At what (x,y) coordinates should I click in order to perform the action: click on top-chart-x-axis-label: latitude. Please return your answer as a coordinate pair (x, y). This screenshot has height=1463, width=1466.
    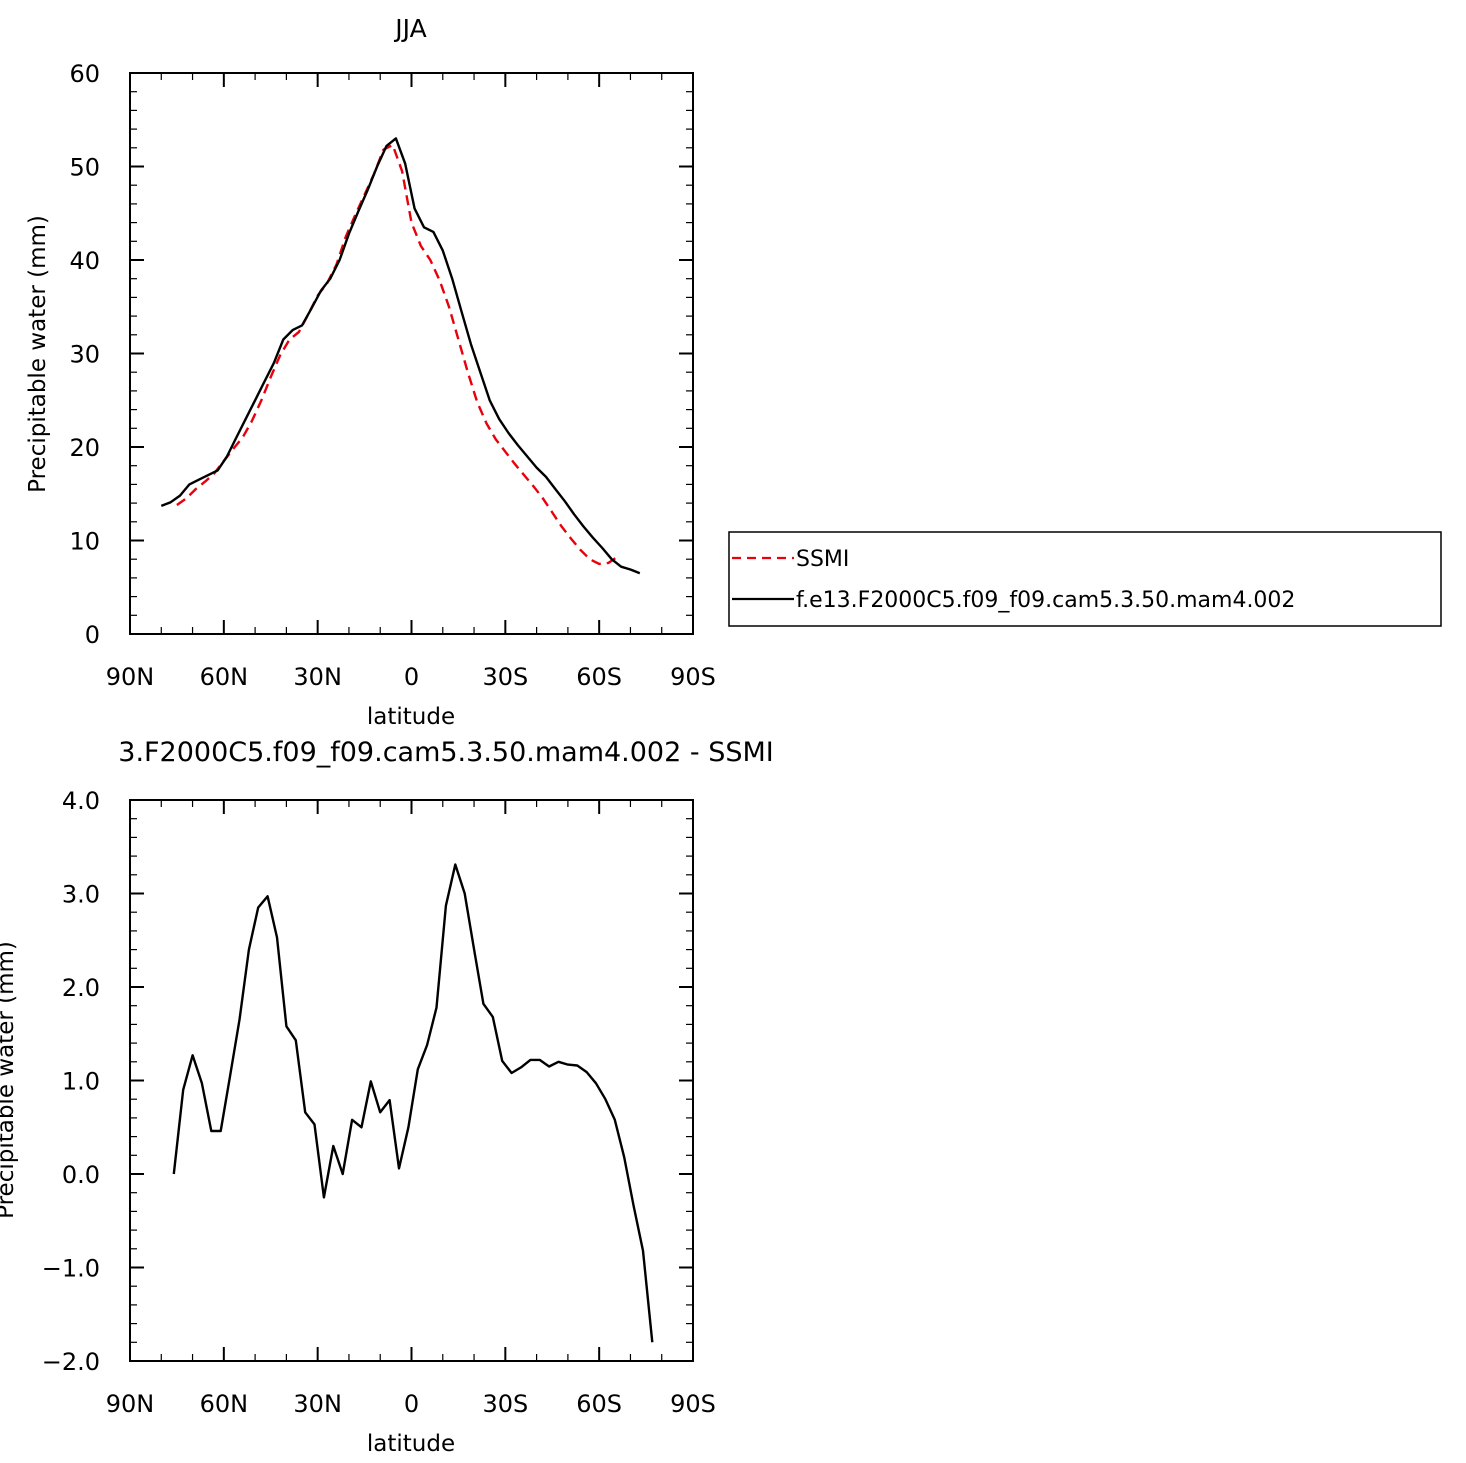
    Looking at the image, I should click on (411, 717).